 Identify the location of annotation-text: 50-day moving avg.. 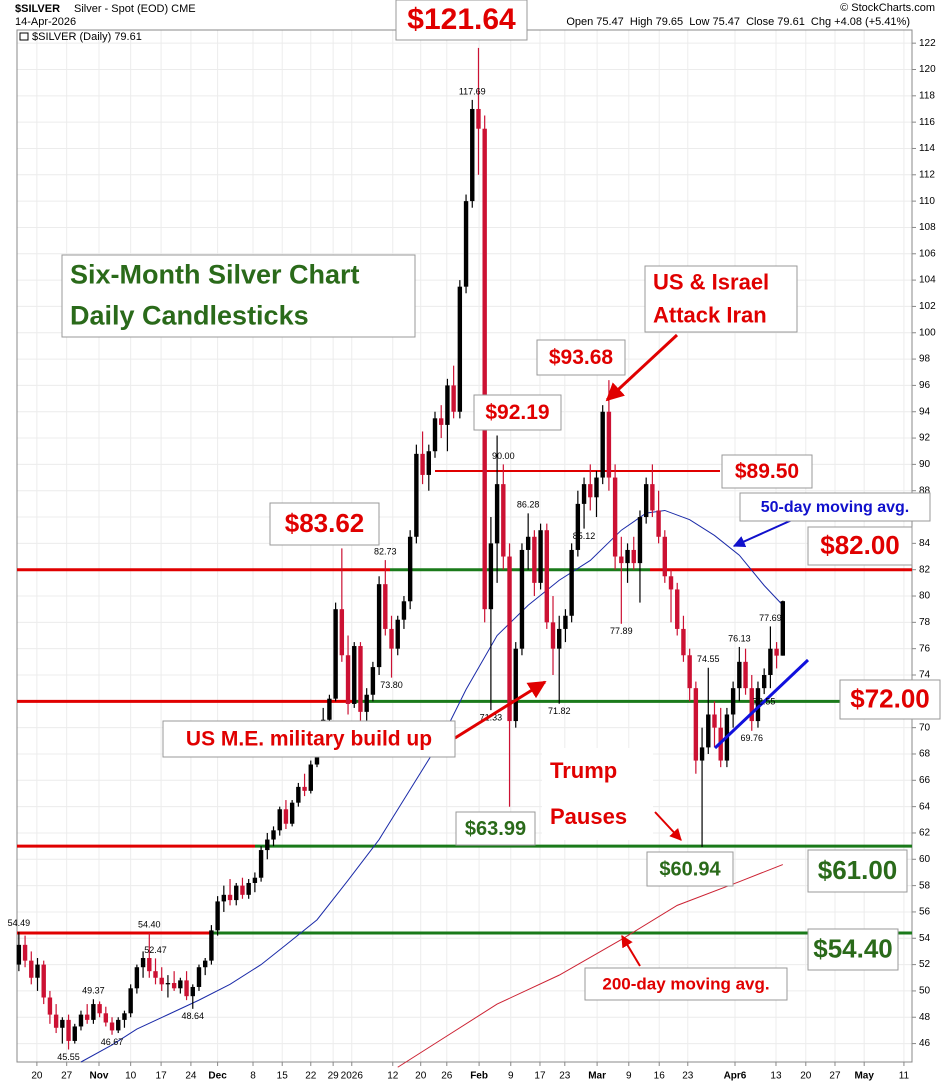
(835, 507).